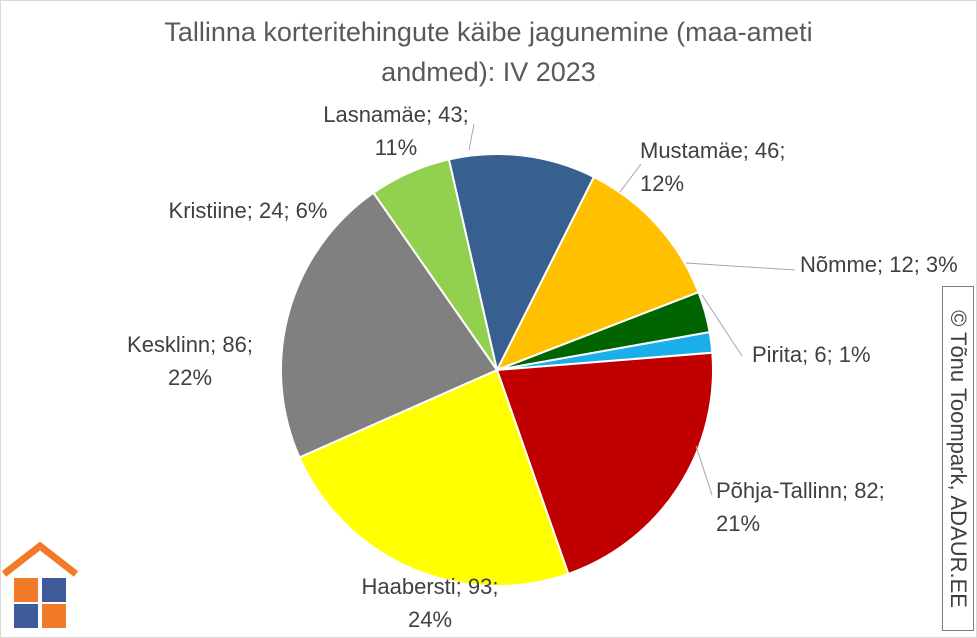  Describe the element at coordinates (430, 619) in the screenshot. I see `data-label-line: 24%` at that location.